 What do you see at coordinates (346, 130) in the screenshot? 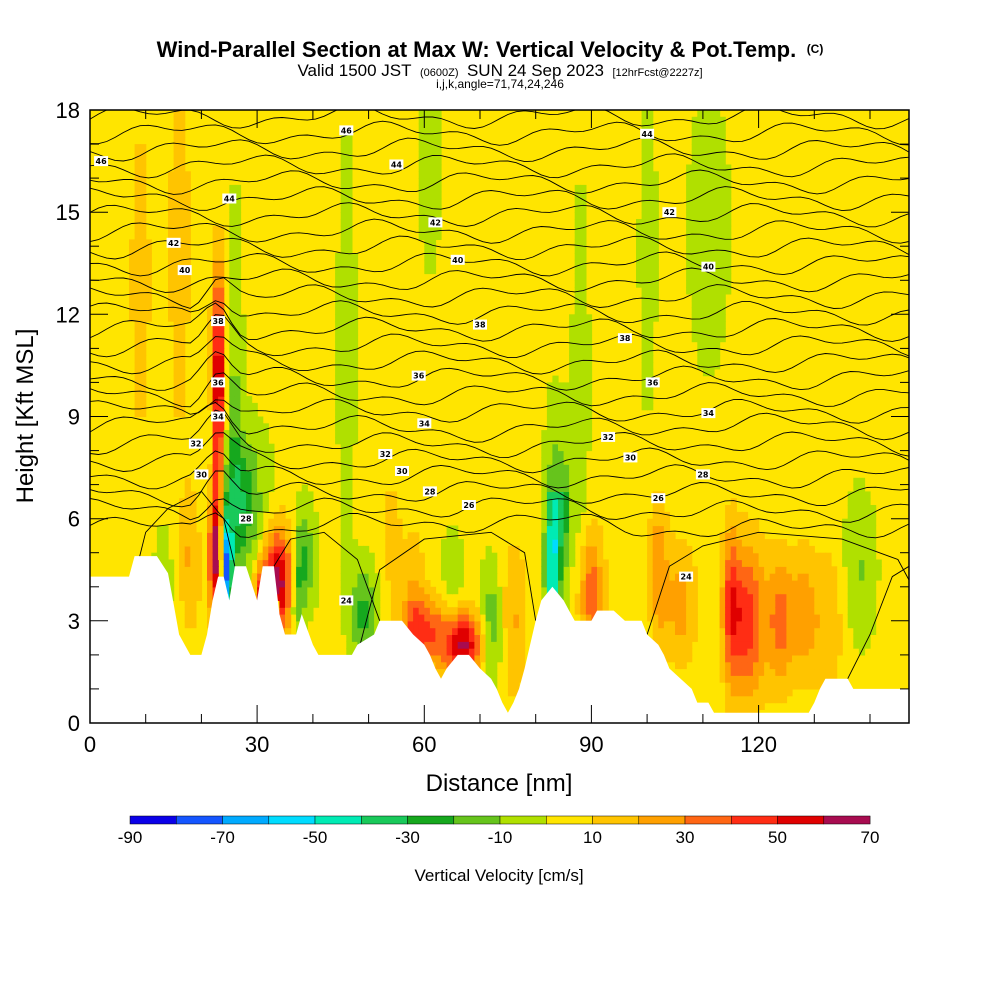
I see `contour-label-bg` at bounding box center [346, 130].